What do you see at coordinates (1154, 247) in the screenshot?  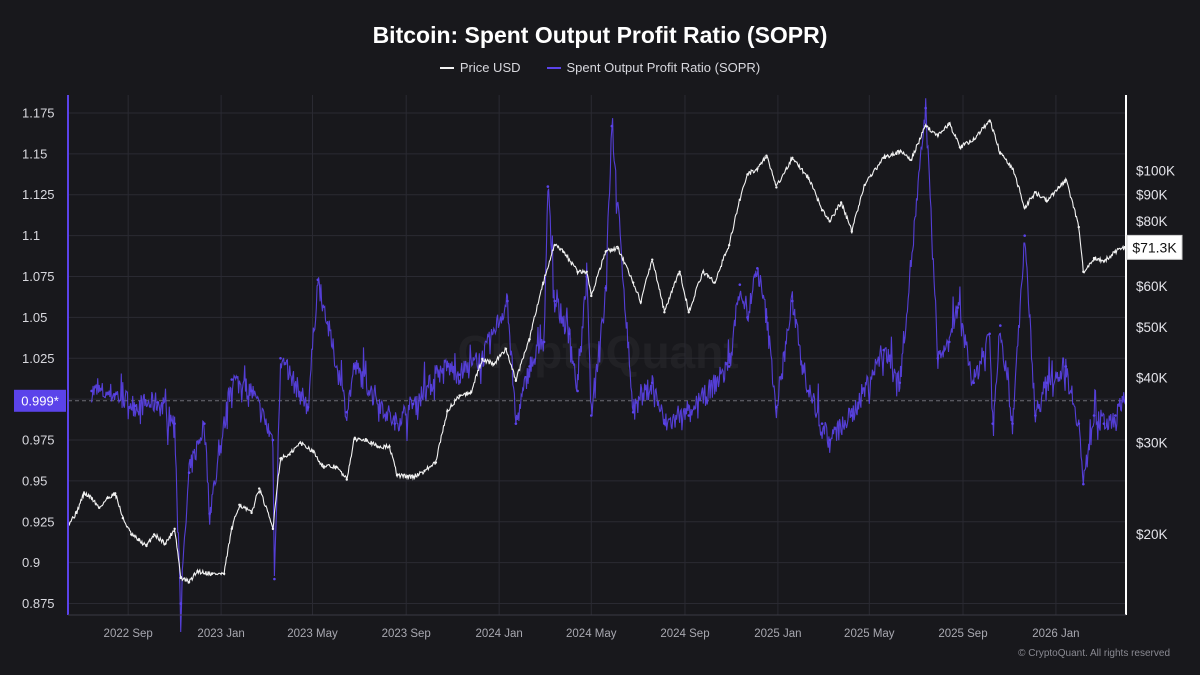 I see `price-current-marker: $71.3K` at bounding box center [1154, 247].